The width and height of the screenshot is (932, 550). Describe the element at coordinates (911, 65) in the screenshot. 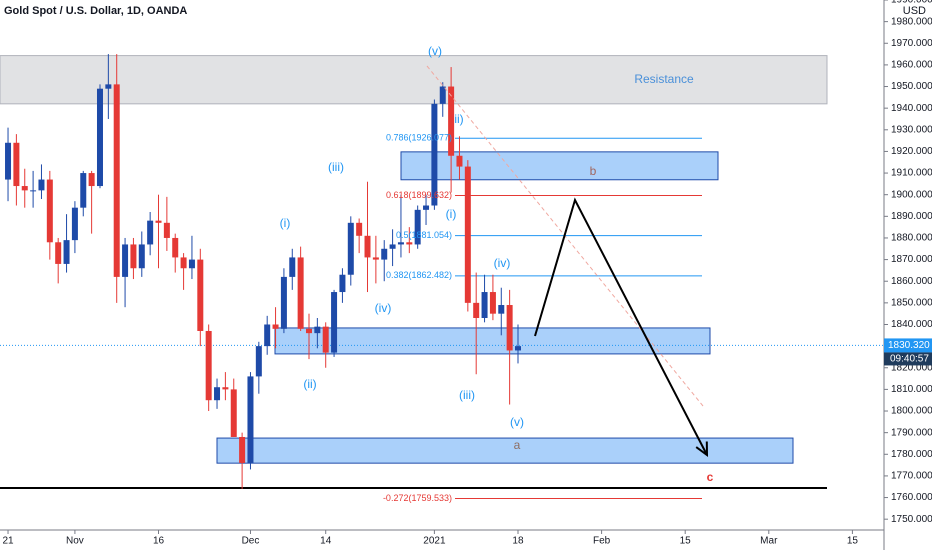

I see `y-tick-label: 1960.000` at that location.